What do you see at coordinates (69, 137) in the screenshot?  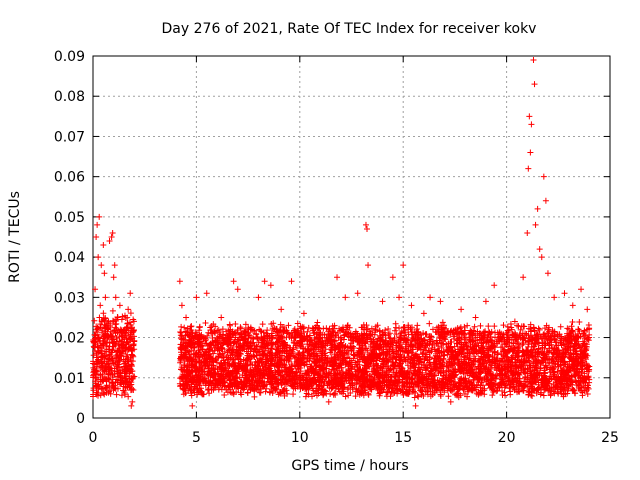 I see `y-tick-label: 0.07` at bounding box center [69, 137].